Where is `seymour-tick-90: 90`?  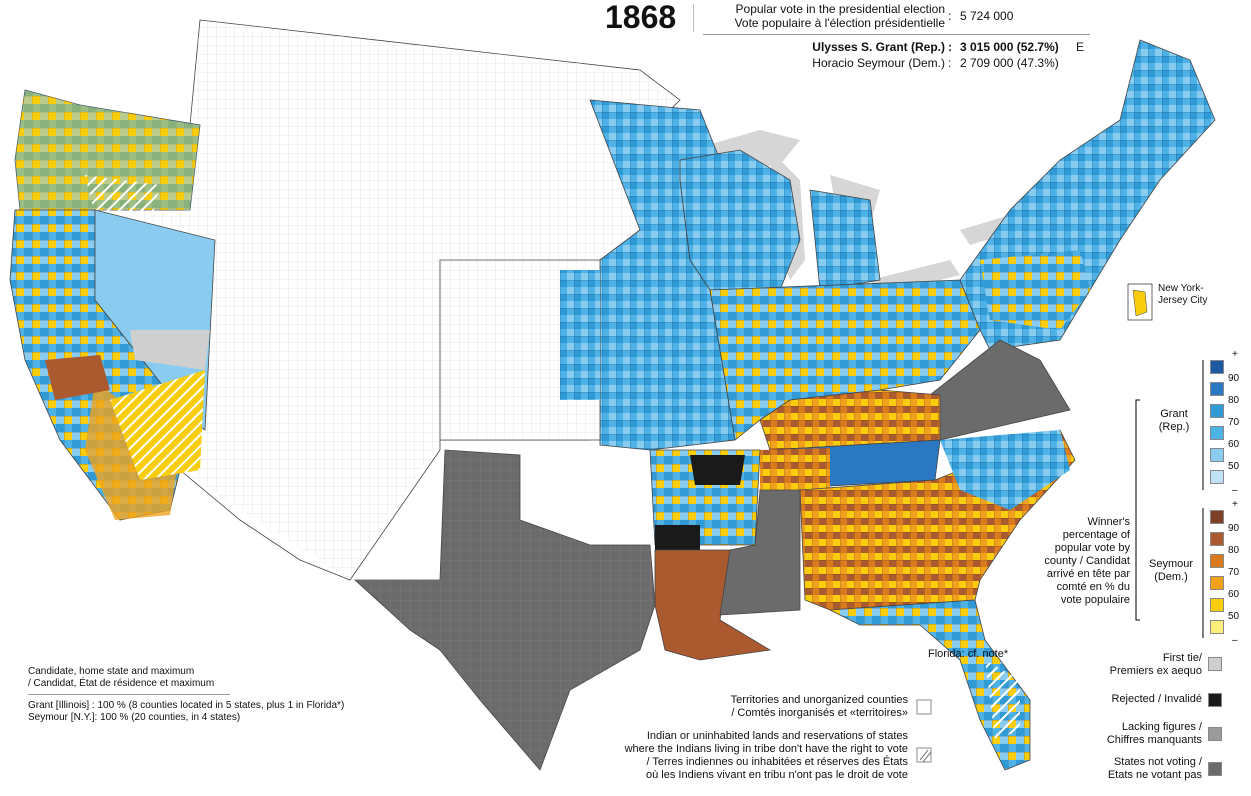
seymour-tick-90: 90 is located at coordinates (1234, 528).